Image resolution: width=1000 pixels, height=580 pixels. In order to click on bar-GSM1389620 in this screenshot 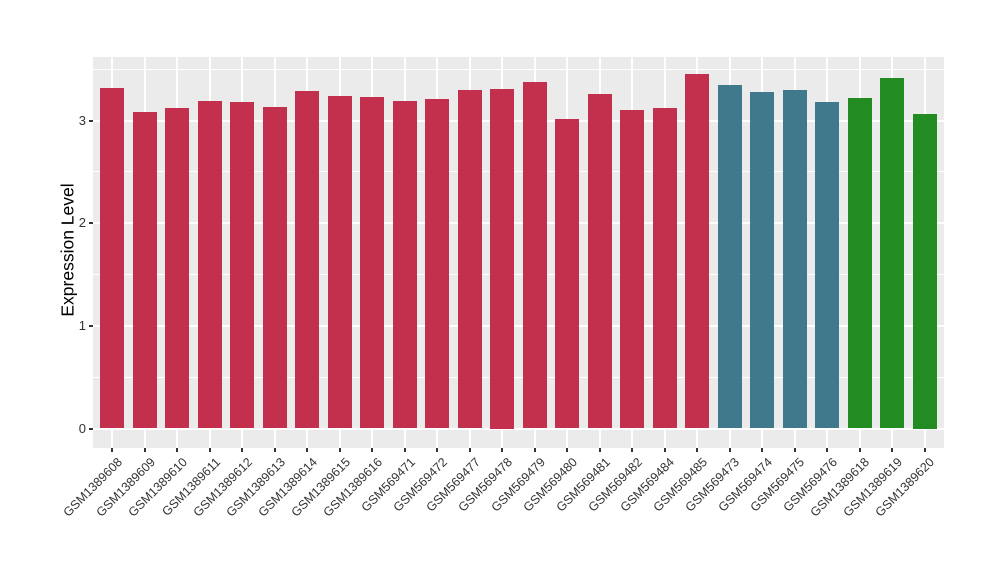, I will do `click(924, 271)`.